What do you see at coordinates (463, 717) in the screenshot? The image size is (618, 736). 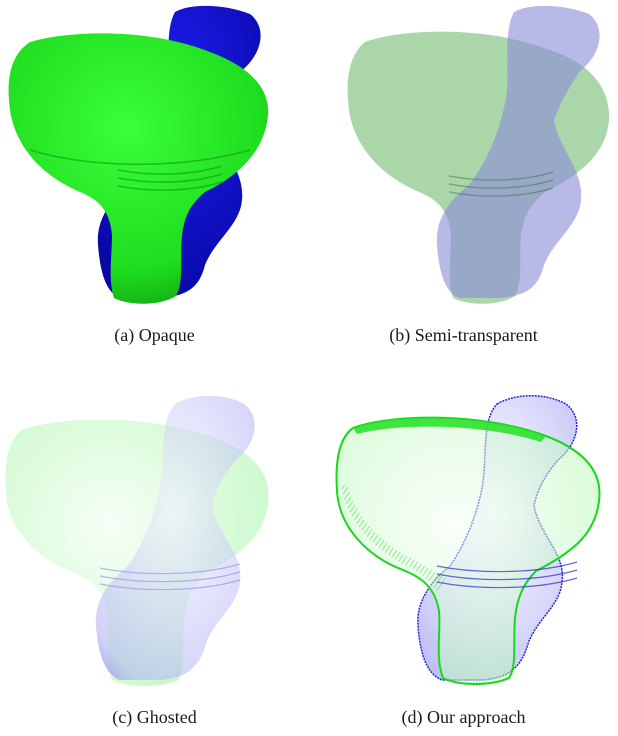 I see `caption-our-approach: (d) Our approach` at bounding box center [463, 717].